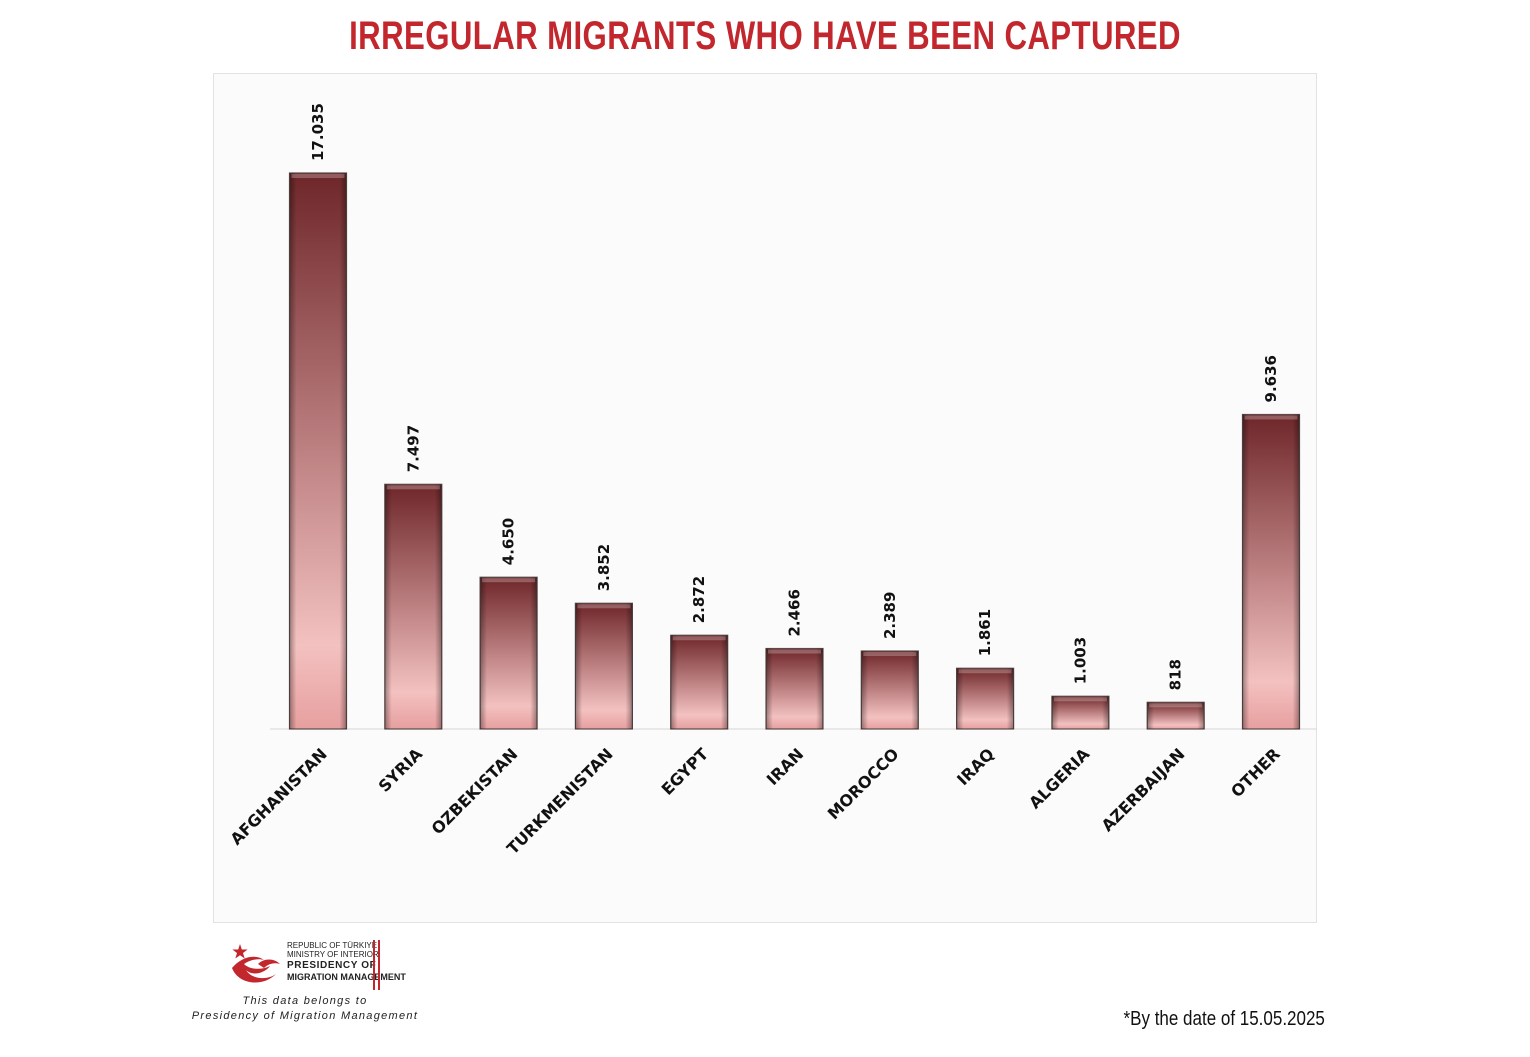  Describe the element at coordinates (413, 448) in the screenshot. I see `data-label: 7.497` at that location.